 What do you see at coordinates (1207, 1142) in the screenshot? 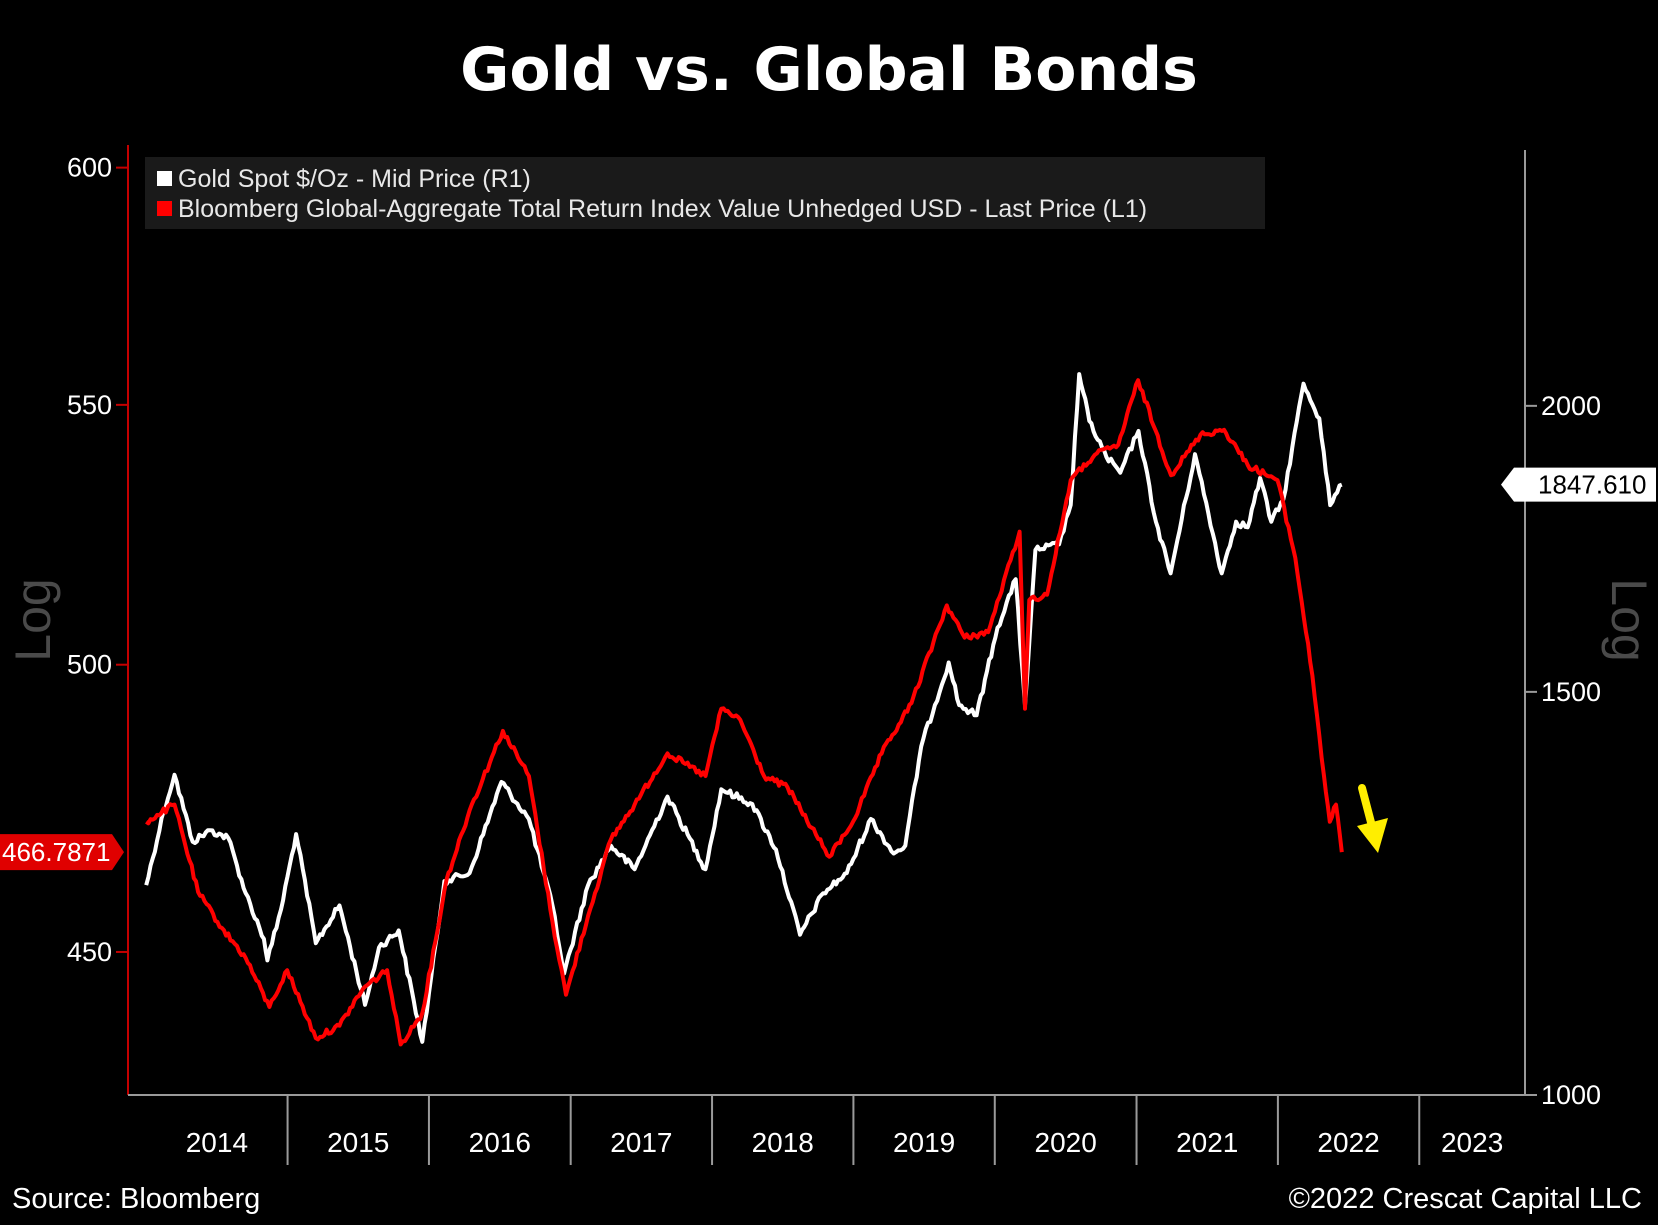
I see `x-tick-label: 2021` at bounding box center [1207, 1142].